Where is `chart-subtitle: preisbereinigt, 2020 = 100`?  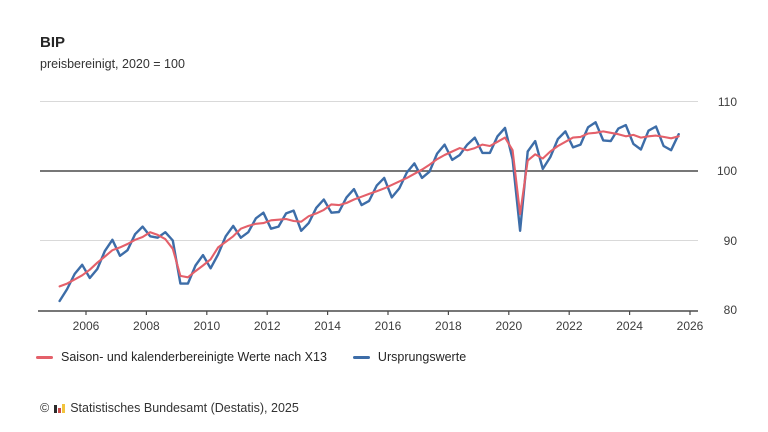 chart-subtitle: preisbereinigt, 2020 = 100 is located at coordinates (112, 64).